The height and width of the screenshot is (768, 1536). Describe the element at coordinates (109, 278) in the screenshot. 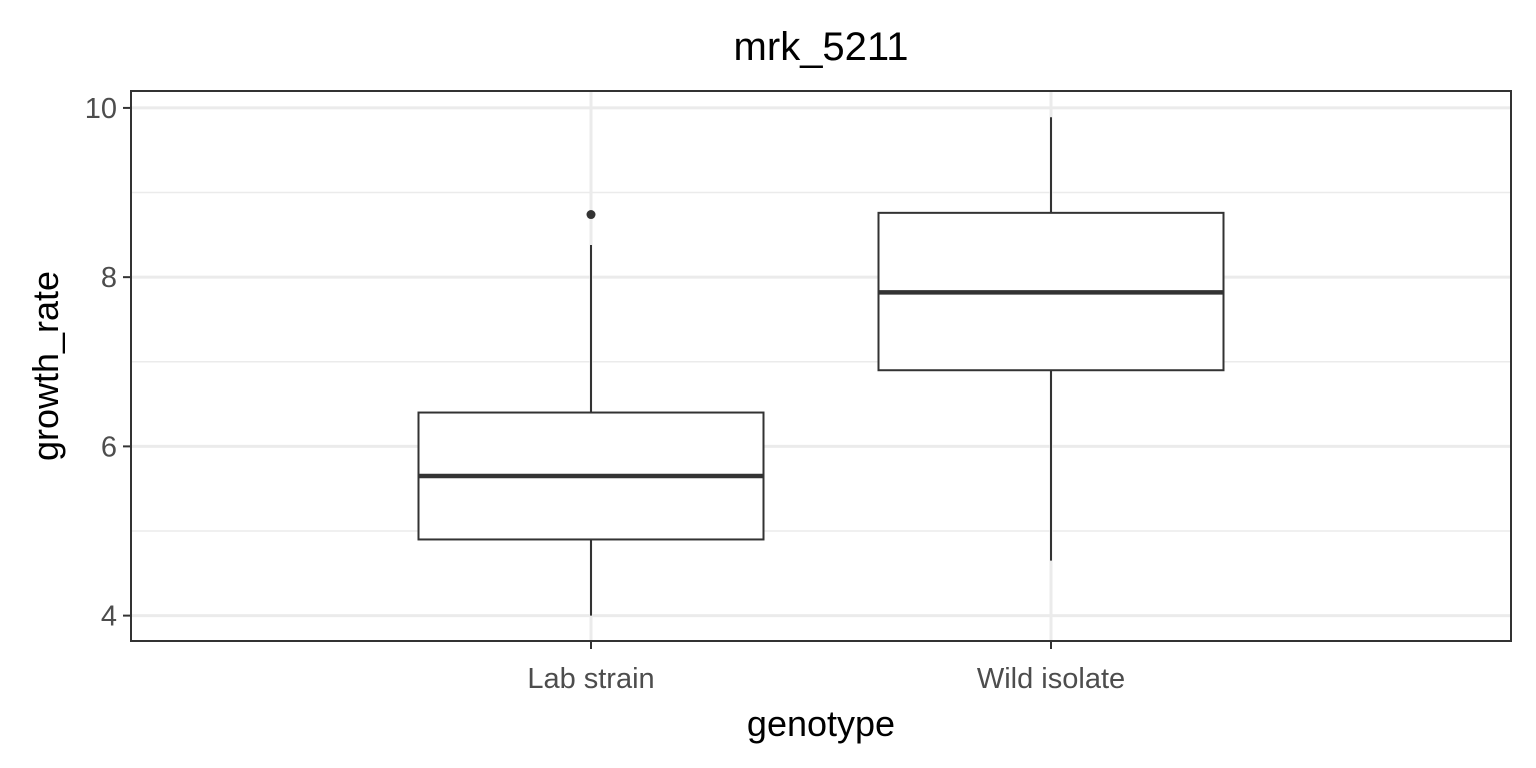

I see `y-tick-label: 8` at that location.